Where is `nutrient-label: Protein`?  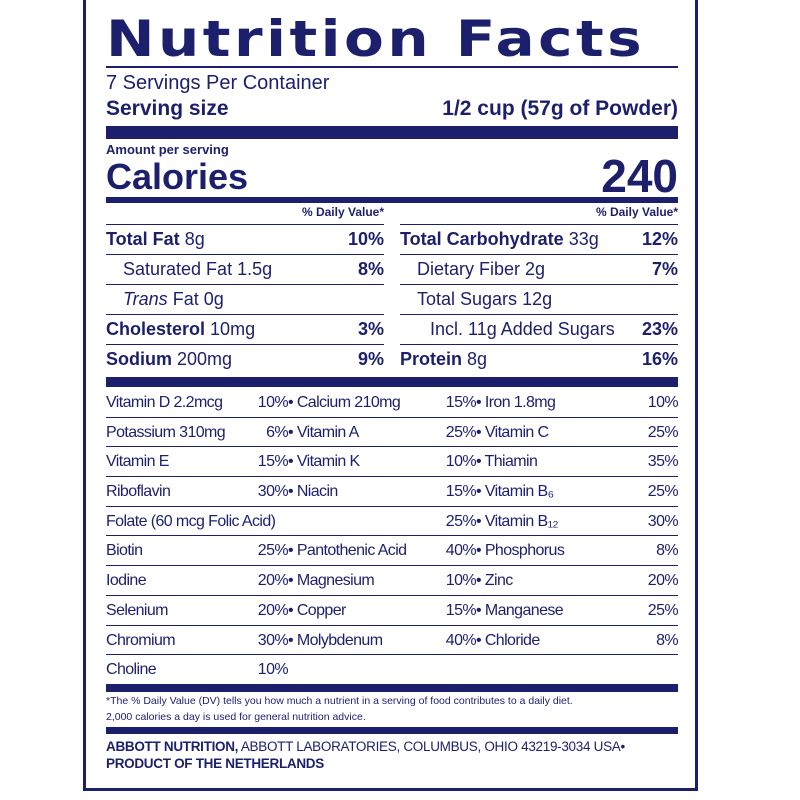
nutrient-label: Protein is located at coordinates (431, 359).